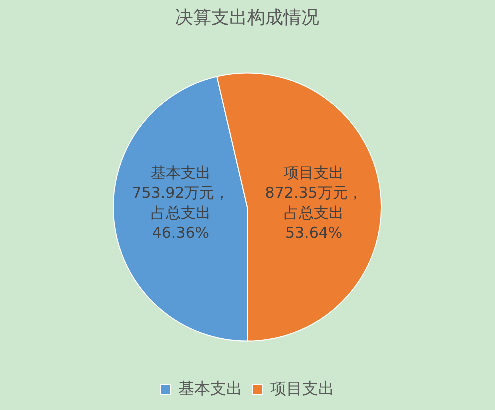 The height and width of the screenshot is (410, 495). What do you see at coordinates (181, 203) in the screenshot?
I see `data-label: 基本支出753.92万元，占总支出46.36%` at bounding box center [181, 203].